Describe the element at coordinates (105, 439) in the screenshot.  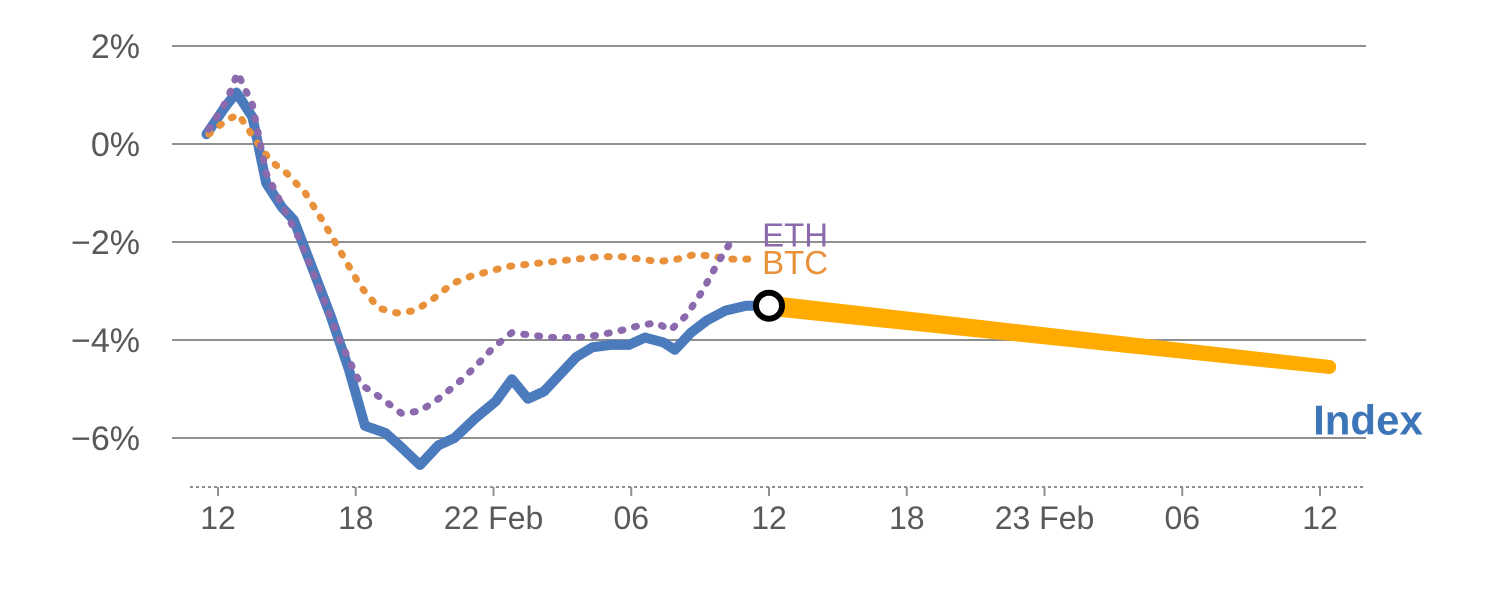
I see `y-axis-tick-label: −6%` at that location.